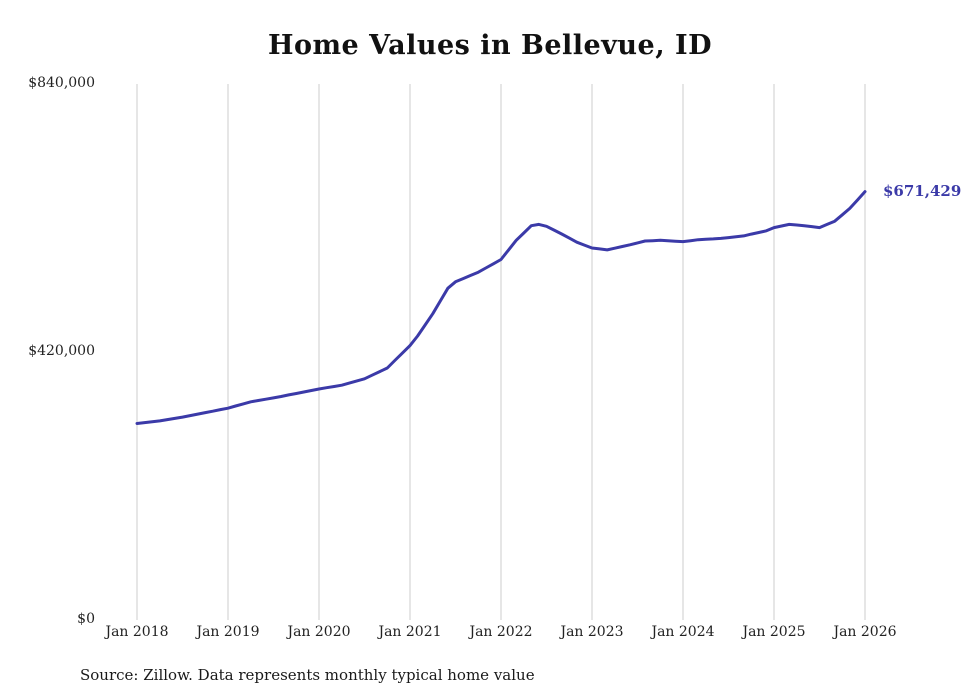  Describe the element at coordinates (61, 83) in the screenshot. I see `y-tick-label: $840,000` at that location.